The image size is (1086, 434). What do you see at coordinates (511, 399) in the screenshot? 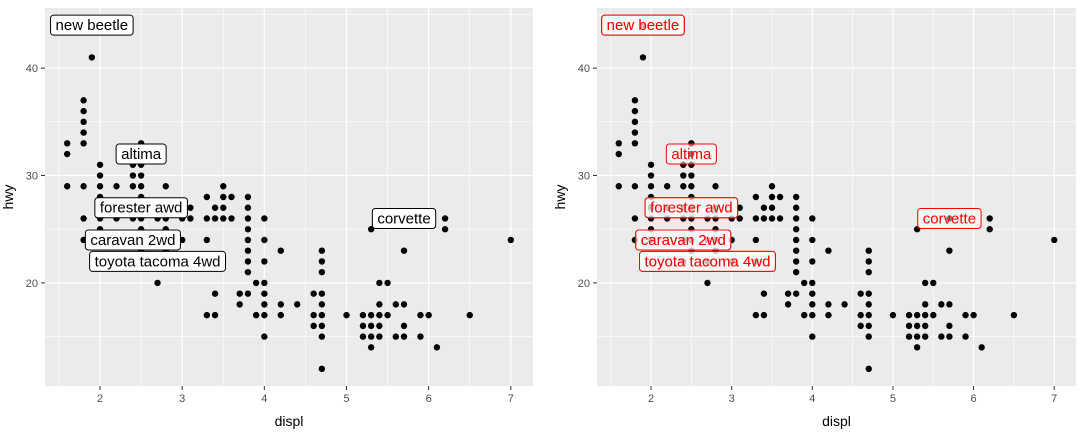
I see `x-tick-label: 7` at bounding box center [511, 399].